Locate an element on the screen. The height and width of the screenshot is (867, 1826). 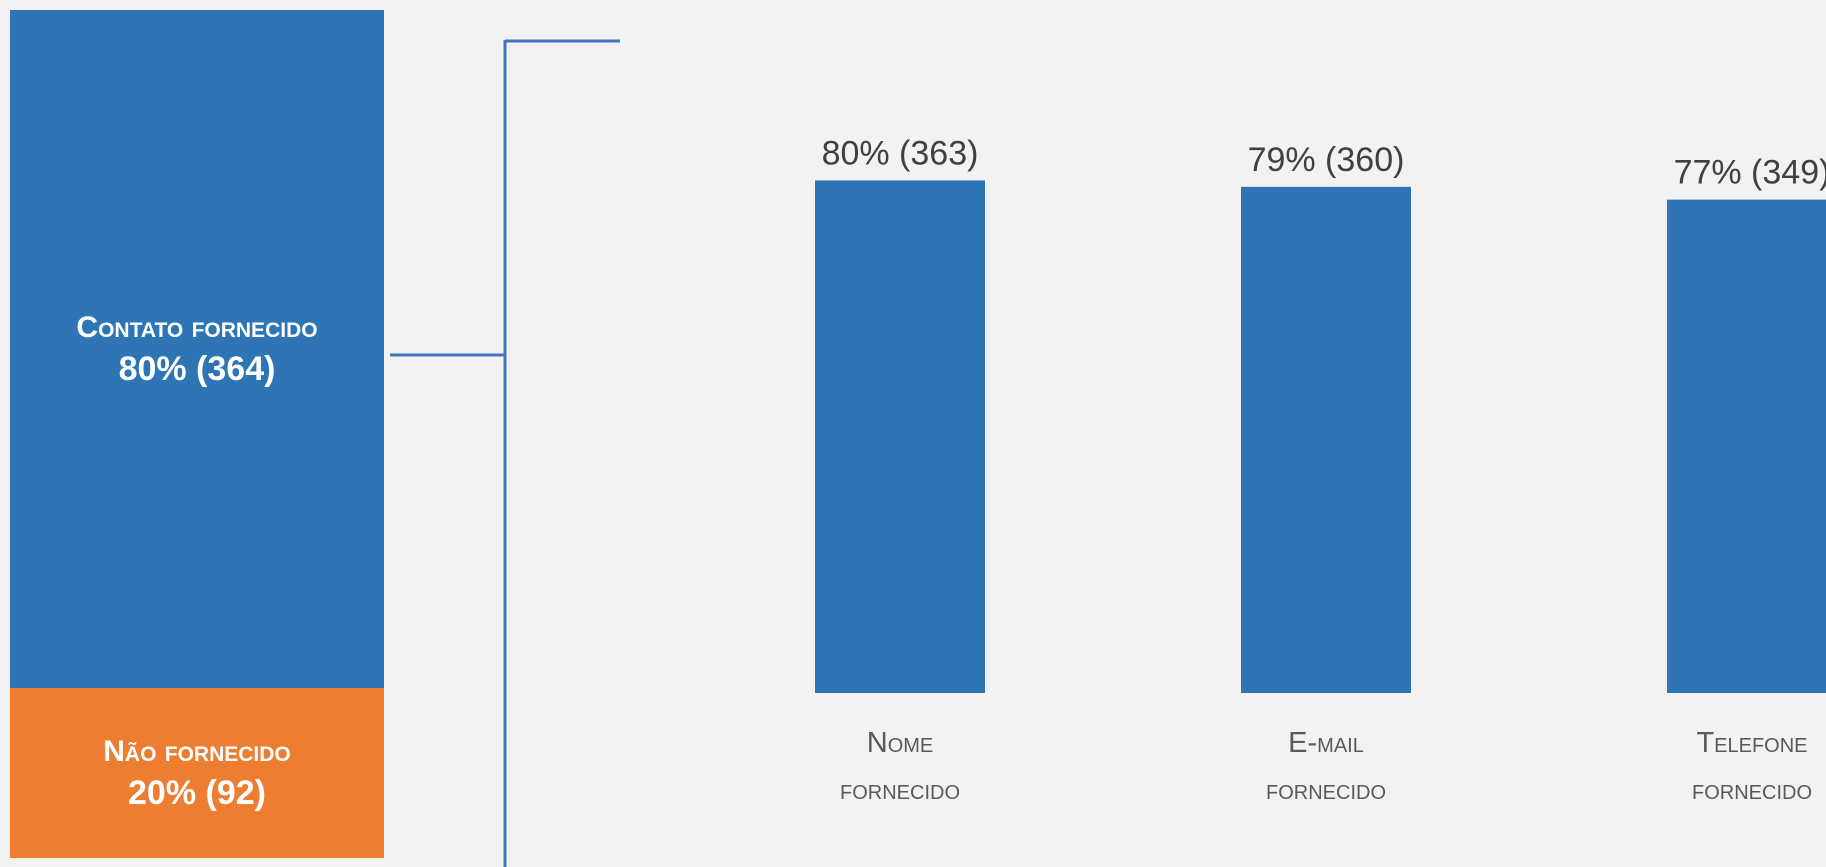
bar-value-label-2: 79% (360) is located at coordinates (1326, 160).